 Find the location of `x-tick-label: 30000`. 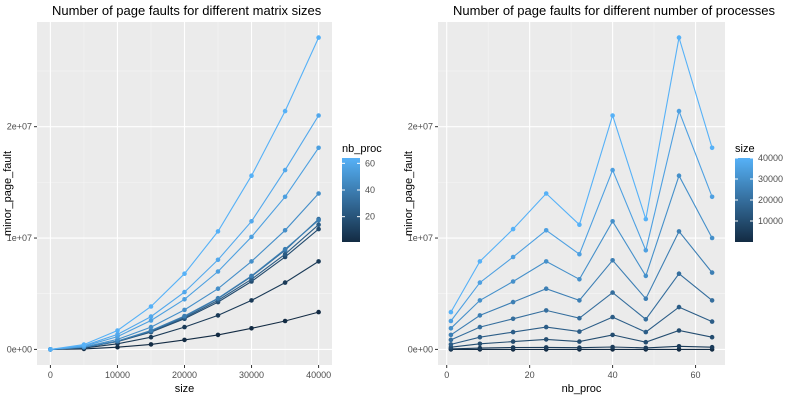

x-tick-label: 30000 is located at coordinates (251, 375).